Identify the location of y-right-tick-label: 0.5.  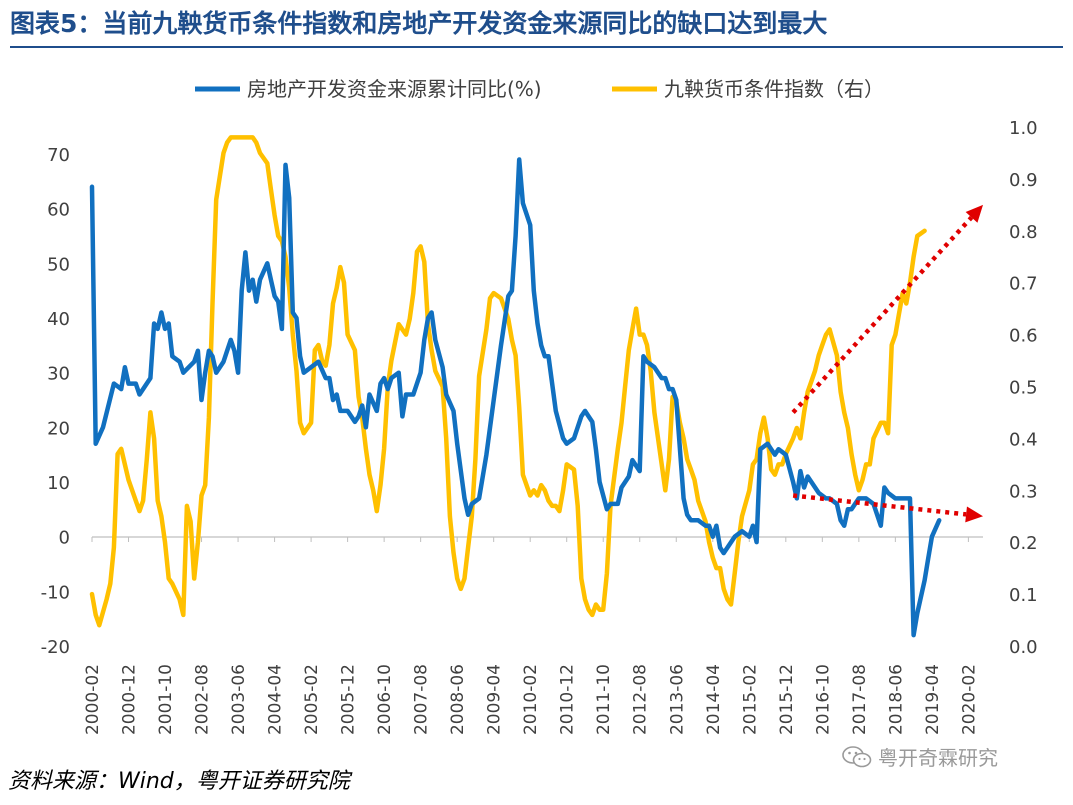
(1023, 388).